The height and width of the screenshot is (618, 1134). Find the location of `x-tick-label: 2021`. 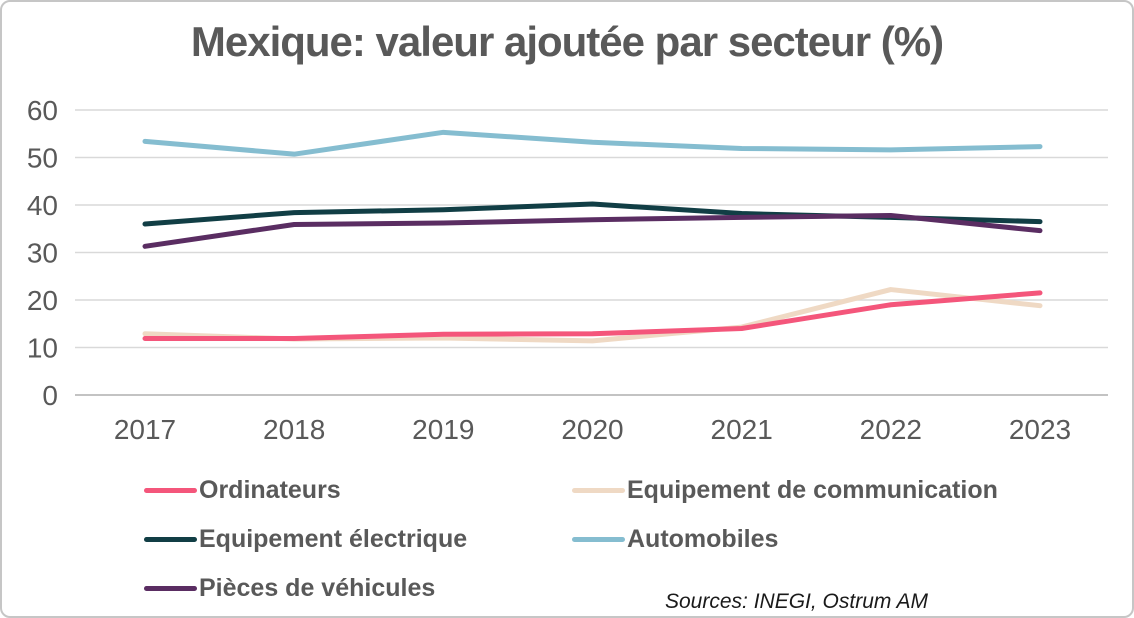

x-tick-label: 2021 is located at coordinates (742, 429).